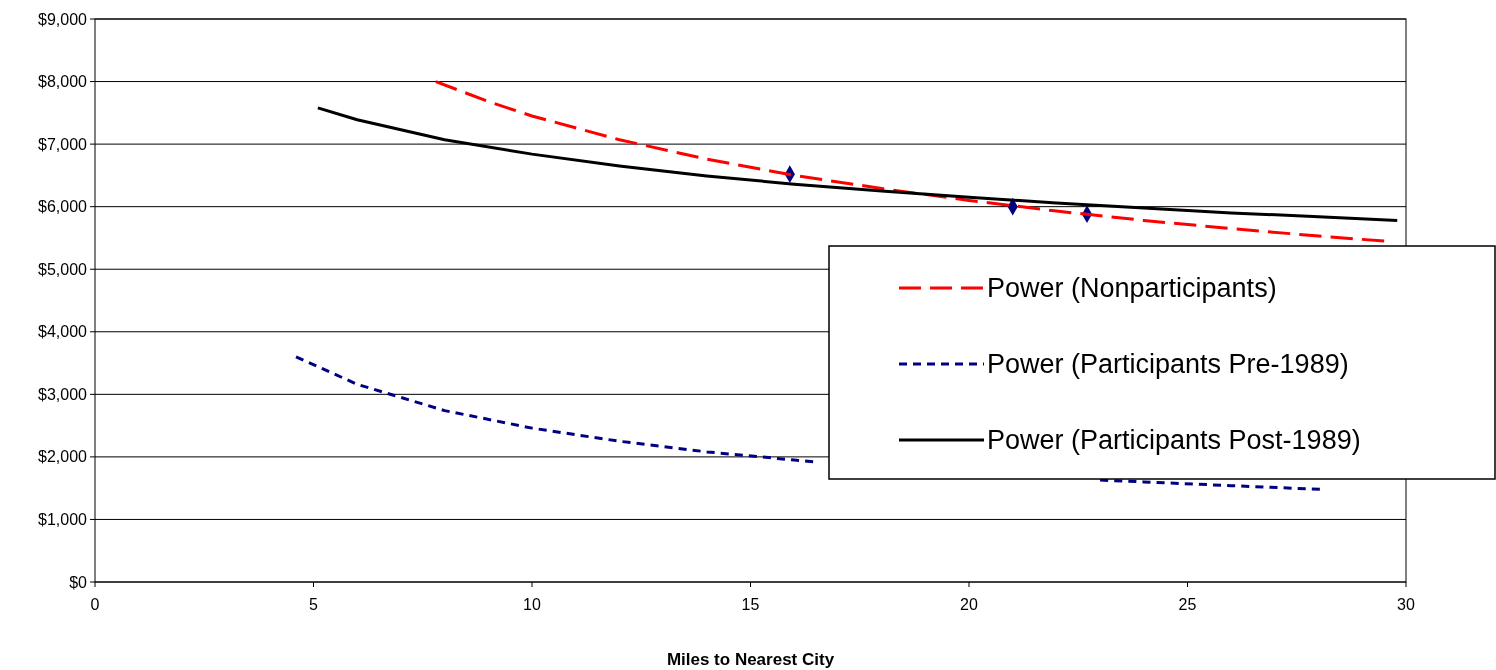 This screenshot has width=1496, height=670. I want to click on x-tick-label: 30, so click(1406, 604).